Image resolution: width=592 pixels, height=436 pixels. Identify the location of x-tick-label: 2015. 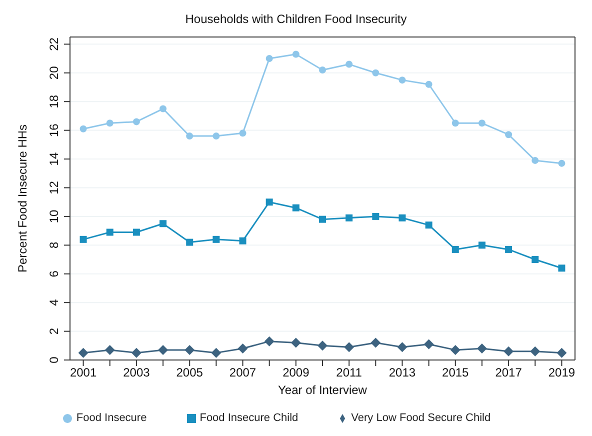
(456, 373).